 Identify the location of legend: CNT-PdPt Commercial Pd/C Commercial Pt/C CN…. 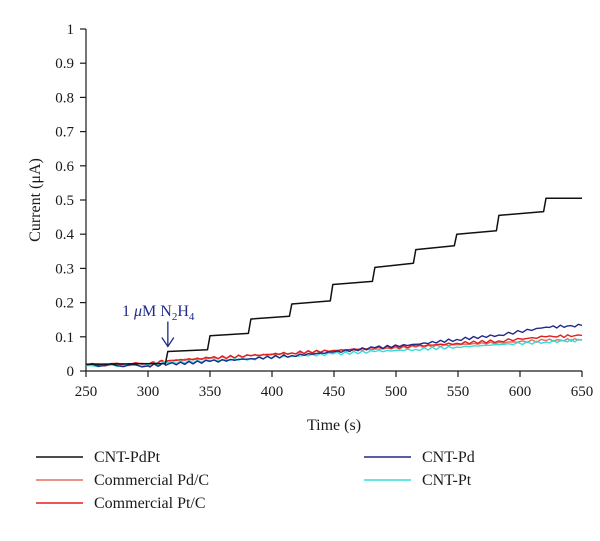
(255, 480).